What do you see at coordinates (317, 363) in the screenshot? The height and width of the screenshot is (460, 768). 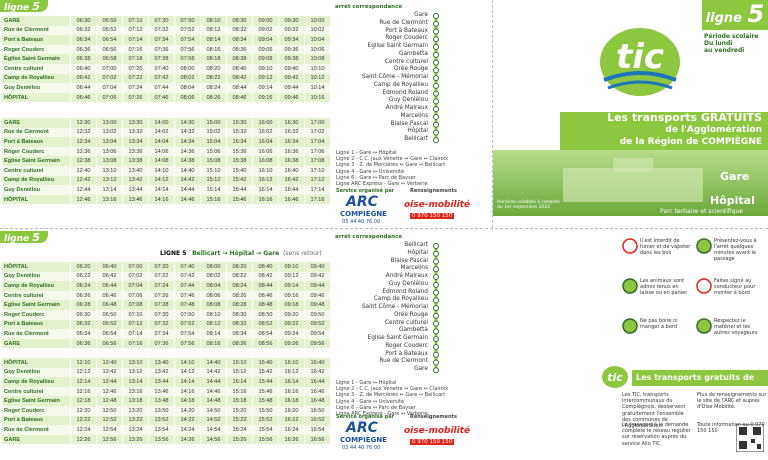 I see `time: 16:40` at bounding box center [317, 363].